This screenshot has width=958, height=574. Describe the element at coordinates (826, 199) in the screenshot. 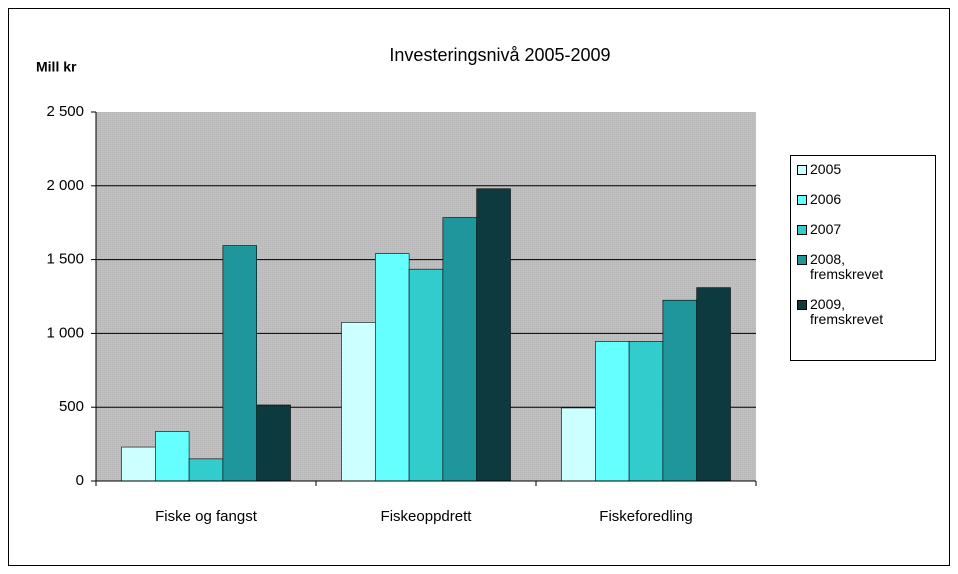

I see `legend-label: 2006` at that location.